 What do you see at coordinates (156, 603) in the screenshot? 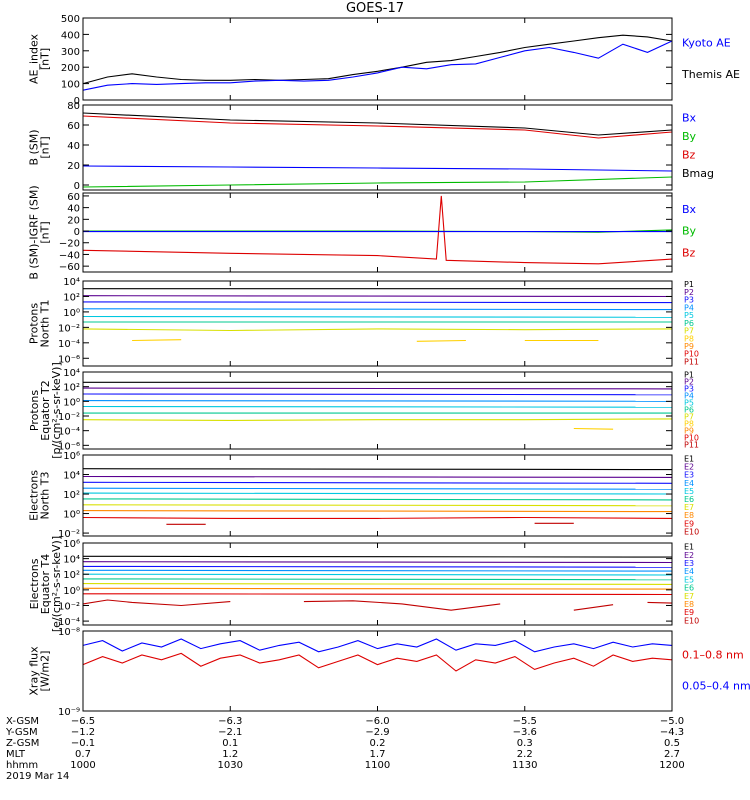
I see `series-line-e10` at bounding box center [156, 603].